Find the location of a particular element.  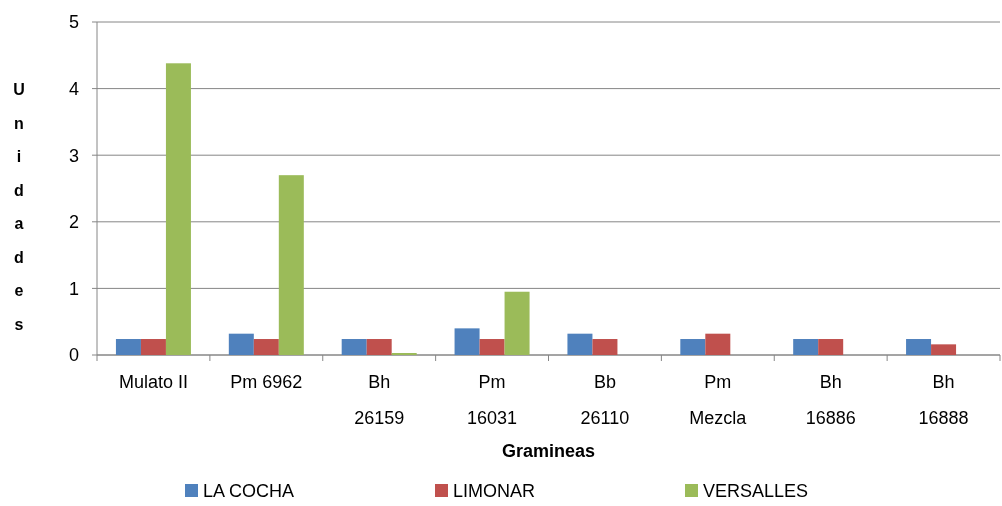

y-tick-label: 0 is located at coordinates (73, 355).